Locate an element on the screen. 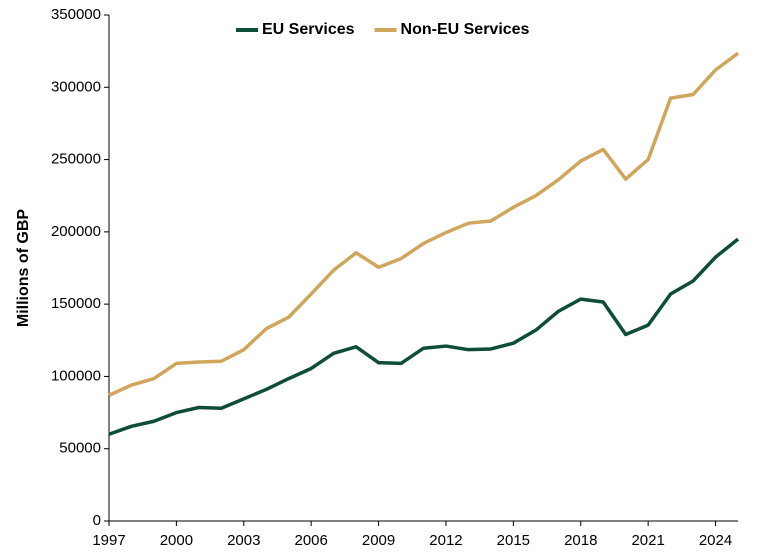 The height and width of the screenshot is (559, 770). x-tick-label: 2009 is located at coordinates (378, 540).